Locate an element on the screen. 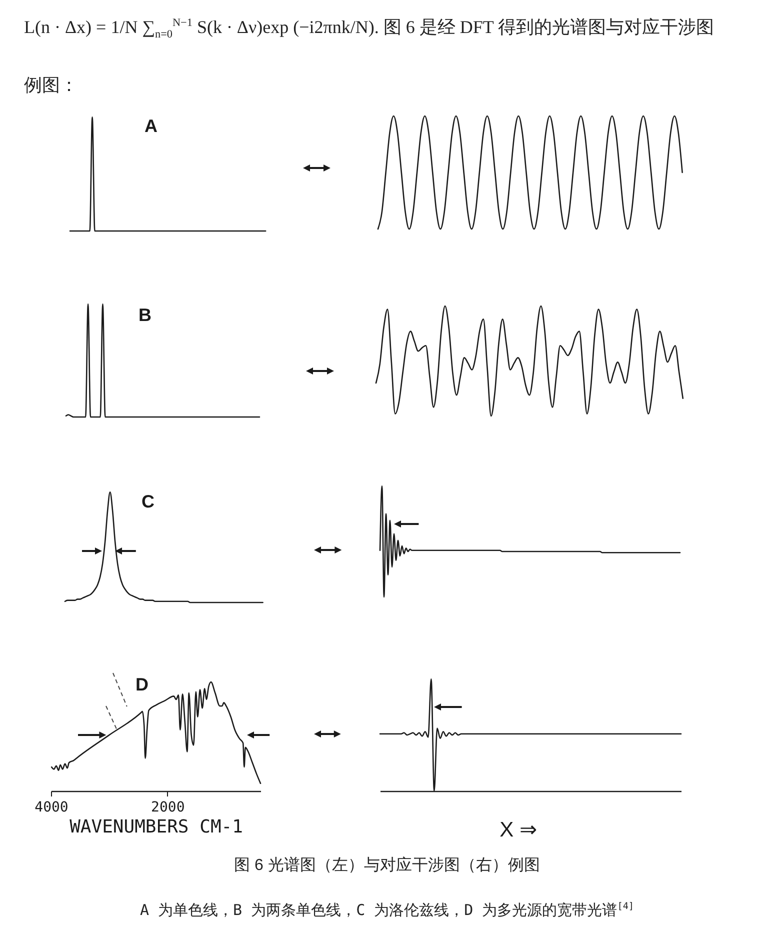 This screenshot has height=932, width=762. x-tick-label: 2000 is located at coordinates (167, 808).